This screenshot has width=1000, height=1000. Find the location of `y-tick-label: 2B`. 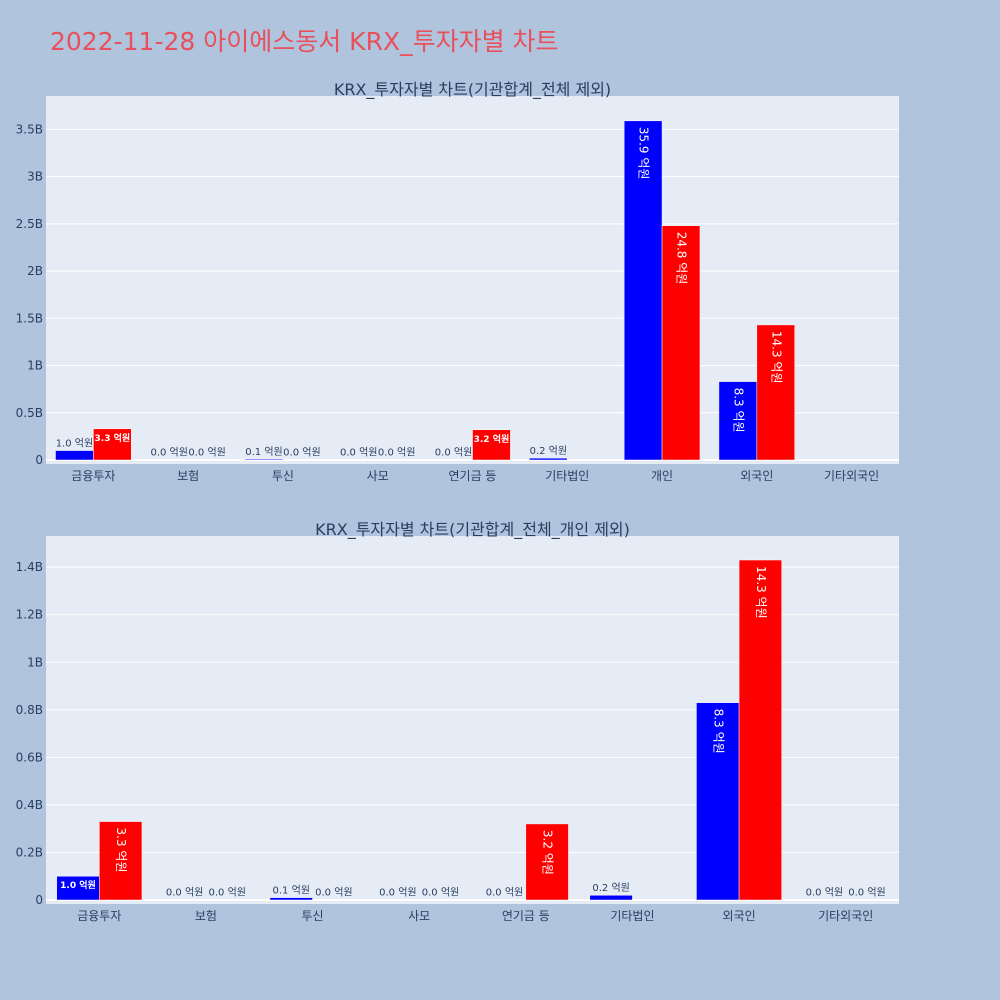

y-tick-label: 2B is located at coordinates (35, 271).